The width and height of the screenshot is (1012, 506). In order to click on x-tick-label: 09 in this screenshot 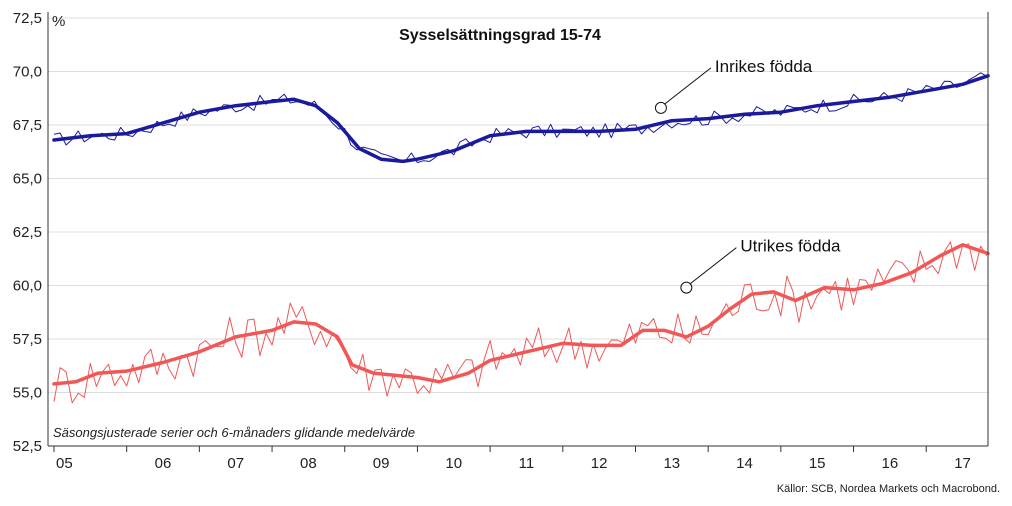, I will do `click(381, 463)`.